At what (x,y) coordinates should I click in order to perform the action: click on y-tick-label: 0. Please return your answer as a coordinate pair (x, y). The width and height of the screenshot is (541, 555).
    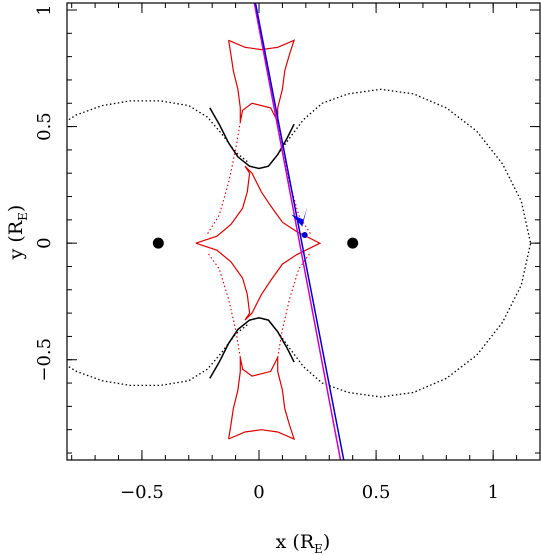
    Looking at the image, I should click on (44, 242).